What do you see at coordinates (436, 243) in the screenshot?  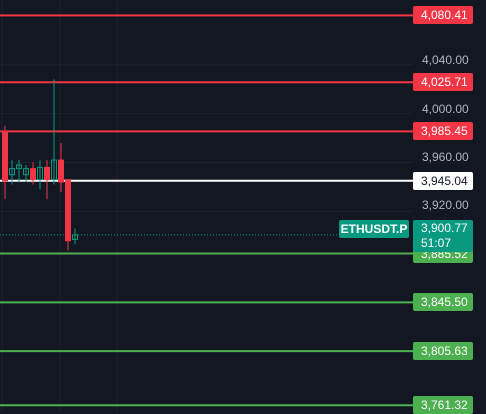 I see `bar-countdown: 51:07` at bounding box center [436, 243].